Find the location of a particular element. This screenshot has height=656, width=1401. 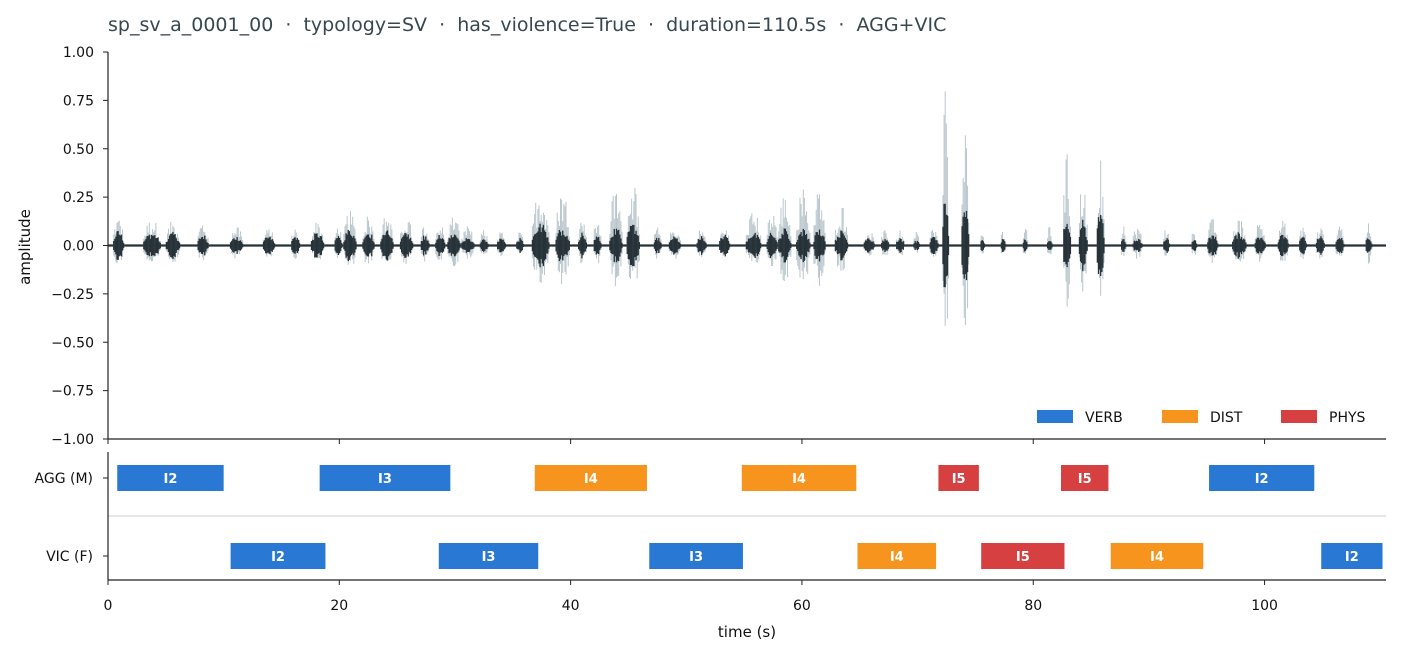

y-tick-label: 1.00 is located at coordinates (78, 53).